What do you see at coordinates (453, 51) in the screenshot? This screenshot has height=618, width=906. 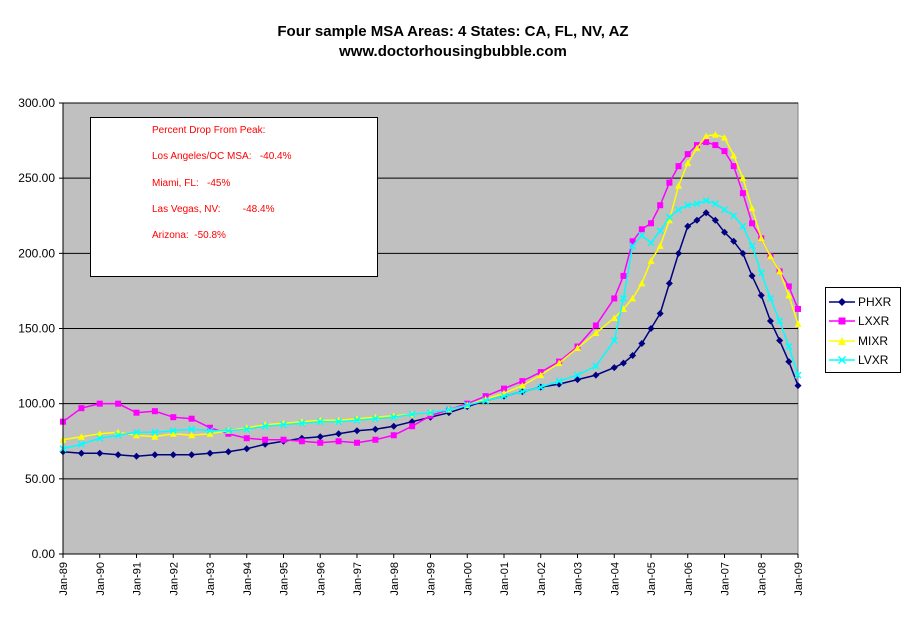 I see `chart-title-line2: www.doctorhousingbubble.com` at bounding box center [453, 51].